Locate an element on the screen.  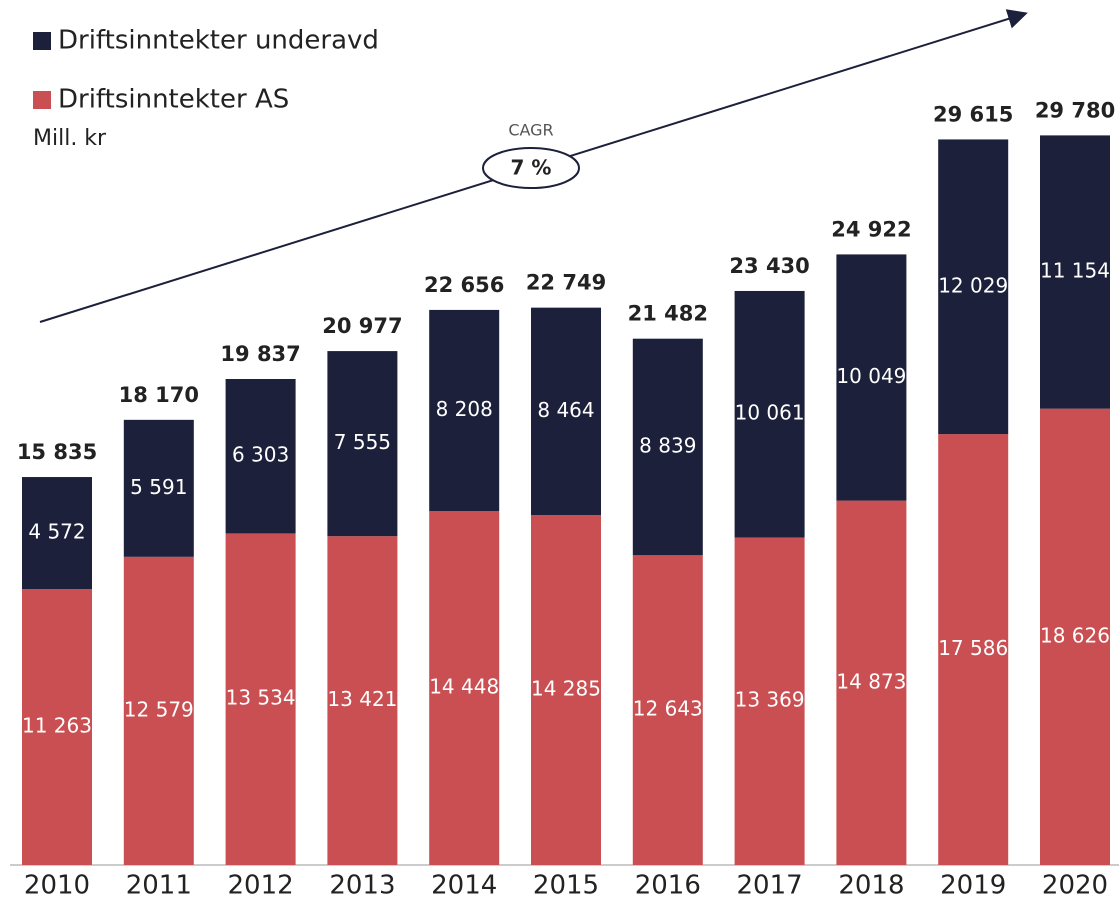
total-label: 23 430 is located at coordinates (769, 266).